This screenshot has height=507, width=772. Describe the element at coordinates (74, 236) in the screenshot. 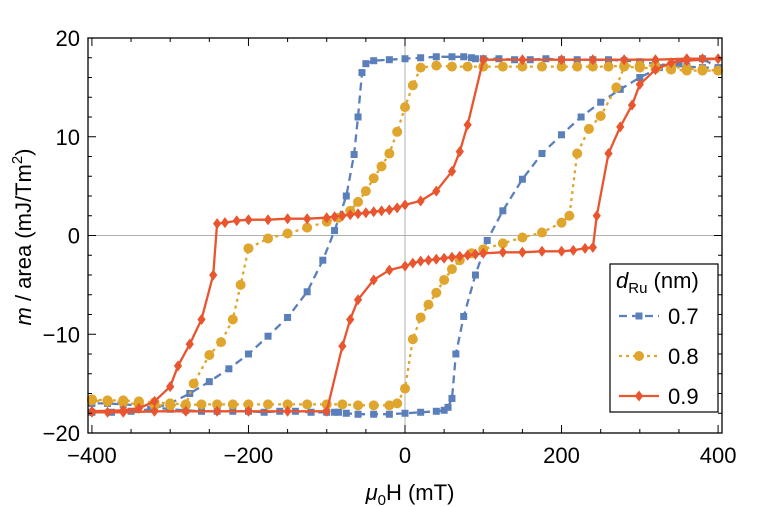

I see `y-tick-label: 0` at that location.